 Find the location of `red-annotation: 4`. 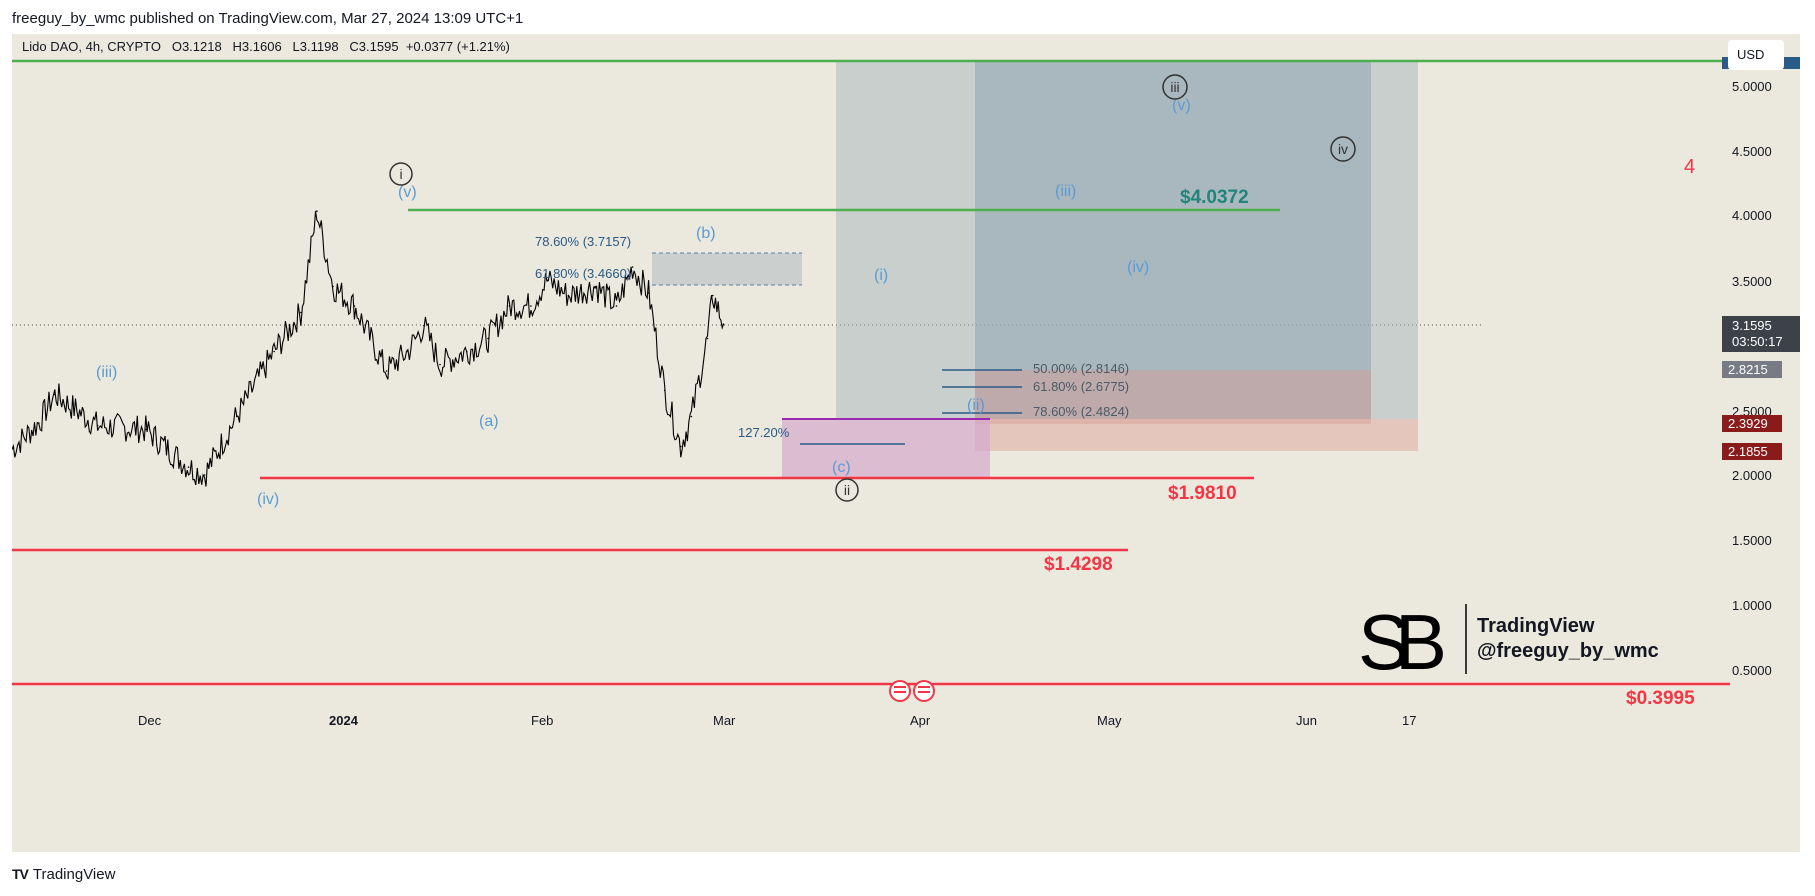

red-annotation: 4 is located at coordinates (1689, 167).